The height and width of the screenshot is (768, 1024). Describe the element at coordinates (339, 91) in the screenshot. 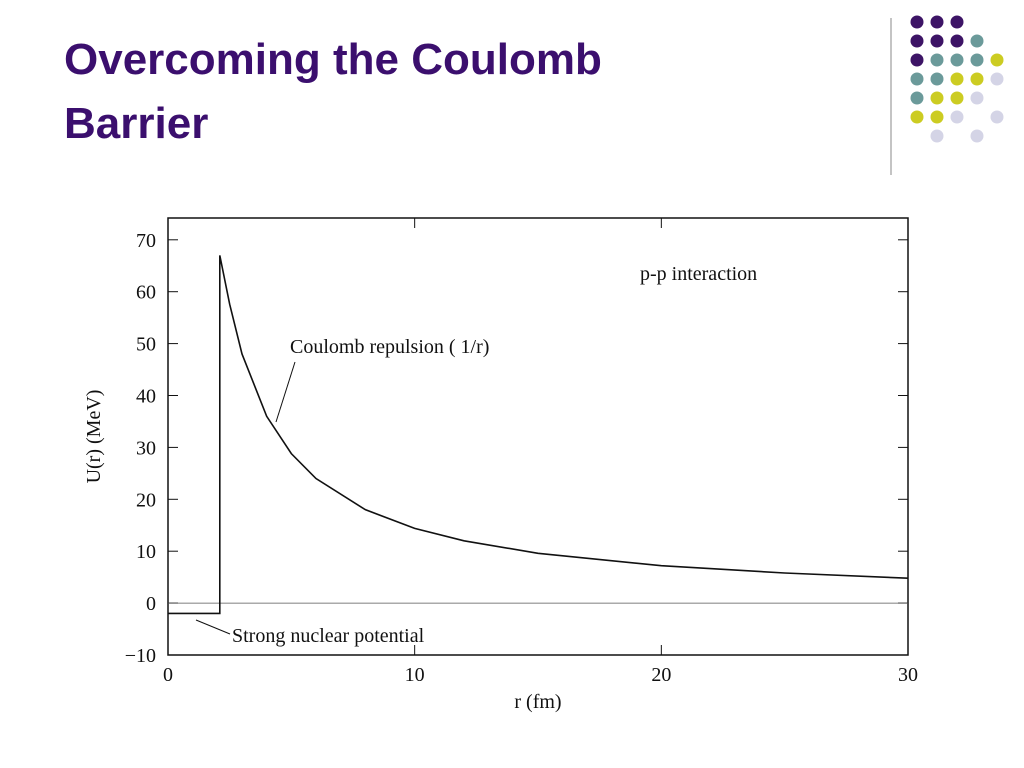

I see `slide-title: Overcoming the Coulomb Barrier` at that location.